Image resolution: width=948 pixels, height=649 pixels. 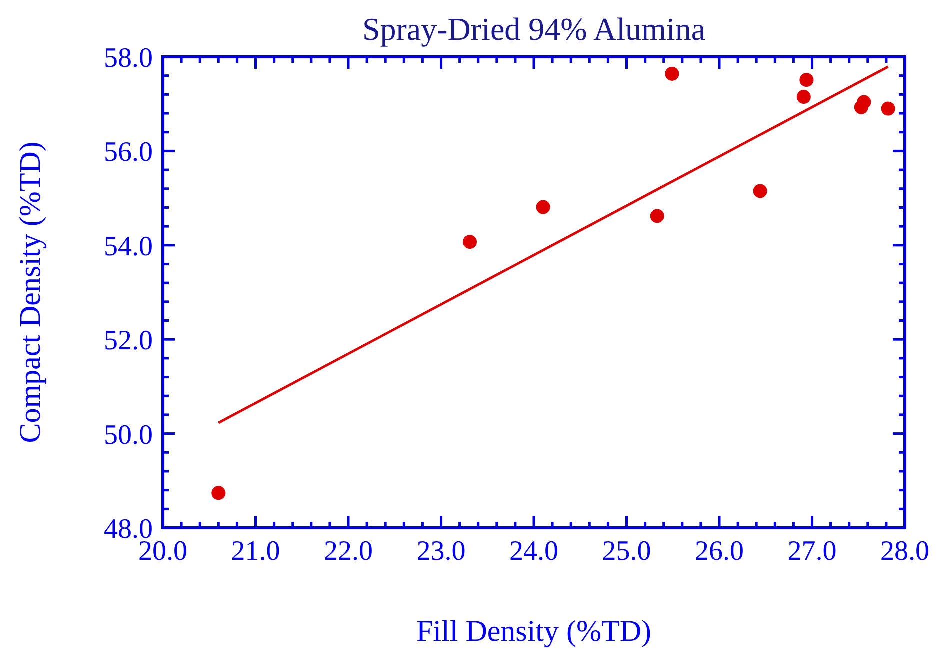 What do you see at coordinates (128, 341) in the screenshot?
I see `y-tick-label: 52.0` at bounding box center [128, 341].